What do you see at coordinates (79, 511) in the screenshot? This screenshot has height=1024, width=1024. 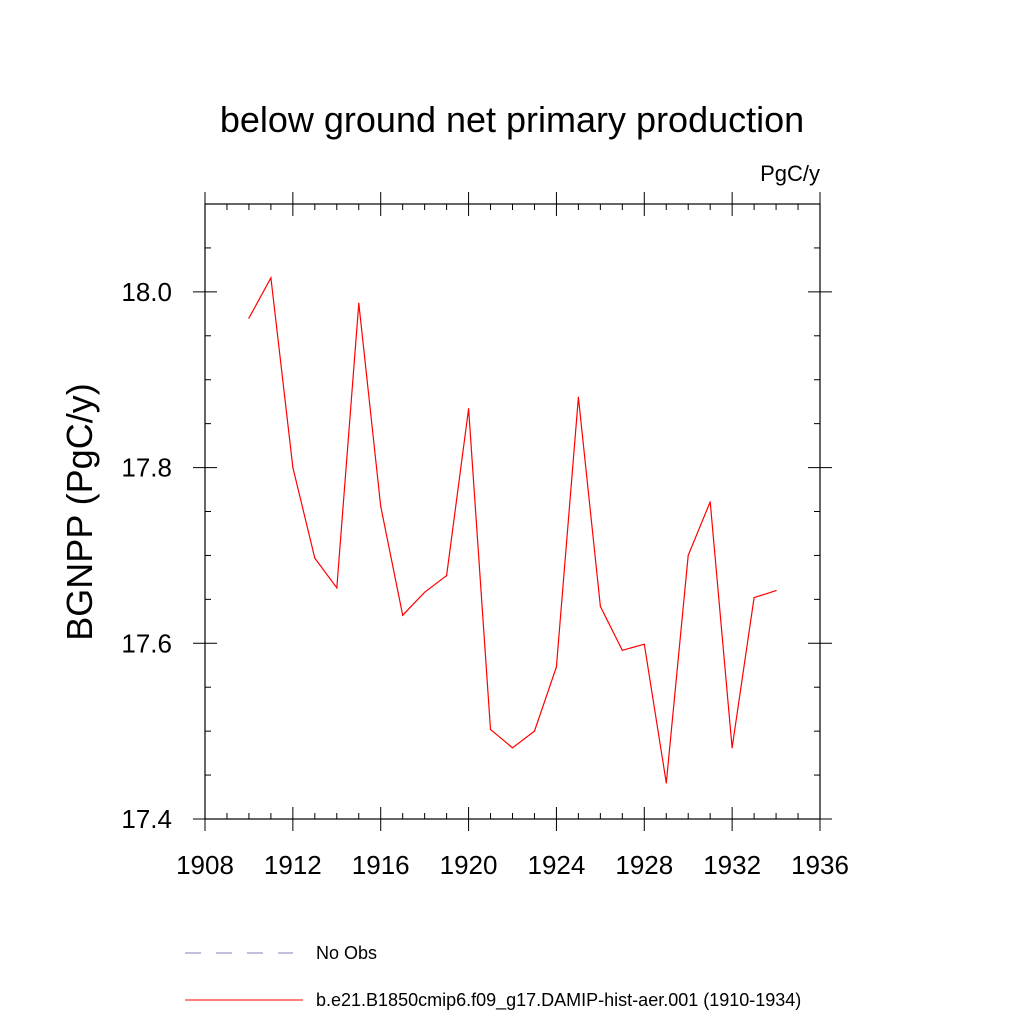 I see `y-axis-label: BGNPP (PgC/y)` at bounding box center [79, 511].